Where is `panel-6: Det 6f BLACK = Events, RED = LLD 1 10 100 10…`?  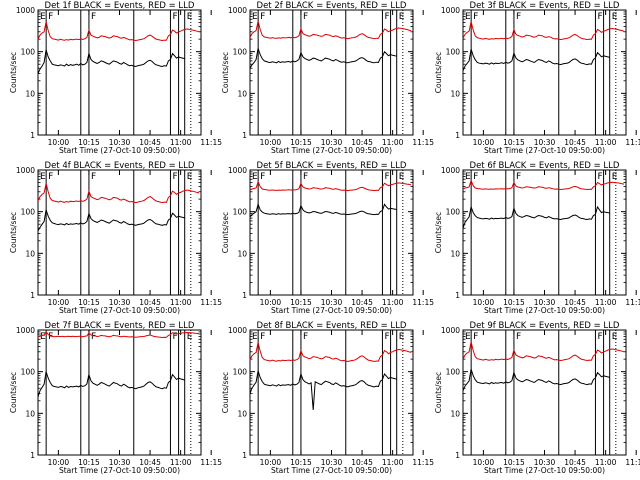 panel-6: Det 6f BLACK = Events, RED = LLD 1 10 100 10… is located at coordinates (537, 238).